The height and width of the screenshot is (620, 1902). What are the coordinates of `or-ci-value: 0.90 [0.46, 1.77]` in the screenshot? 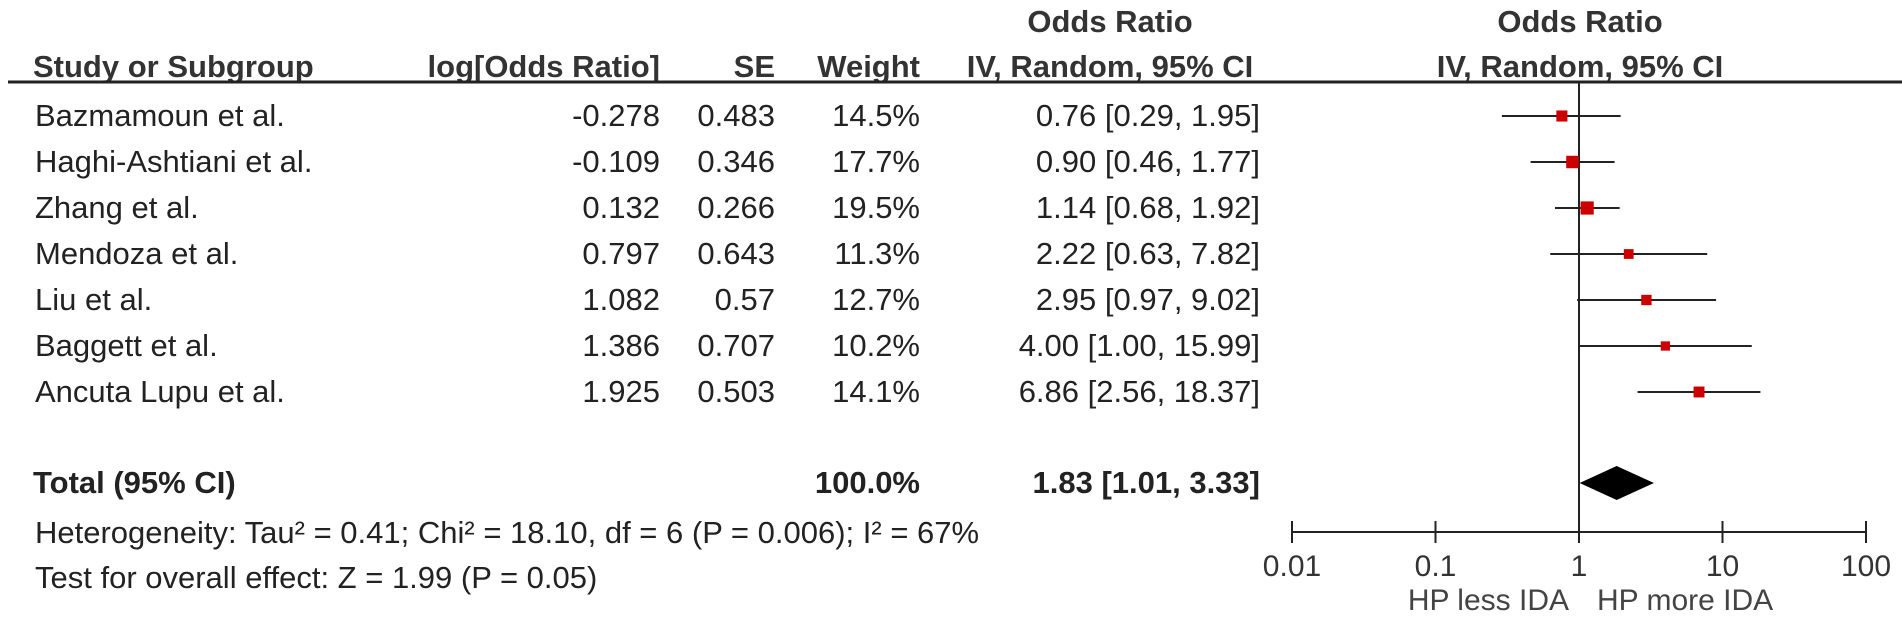 It's located at (1147, 161).